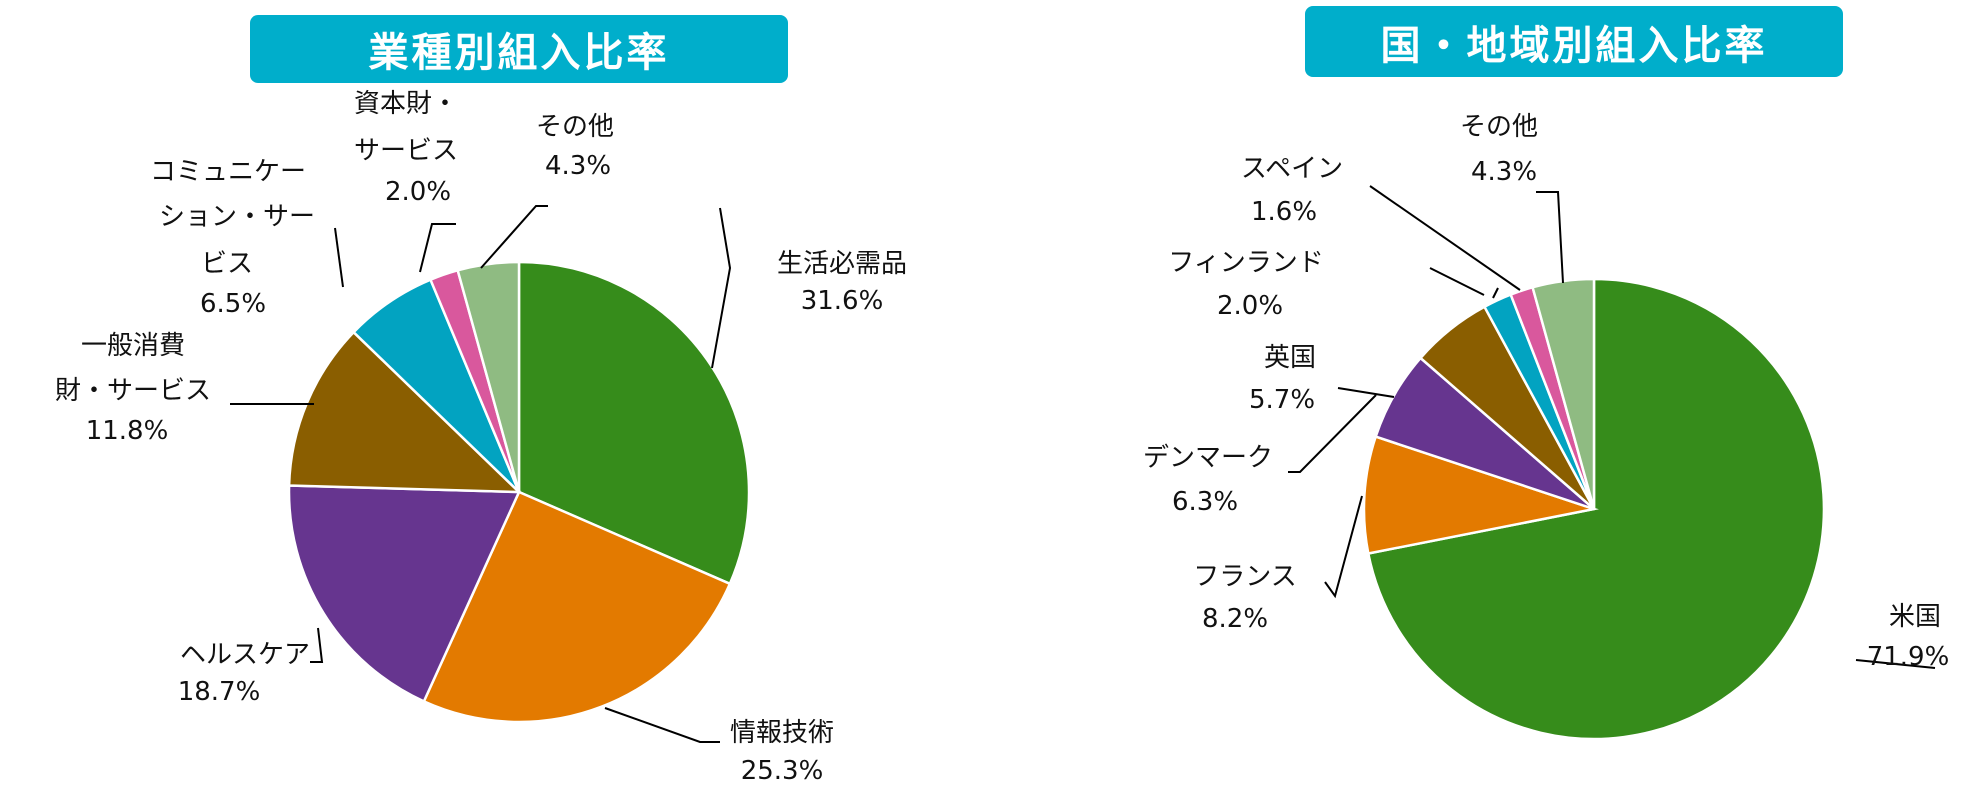 Image resolution: width=1962 pixels, height=810 pixels. I want to click on country-value-1: 8.2%, so click(1235, 619).